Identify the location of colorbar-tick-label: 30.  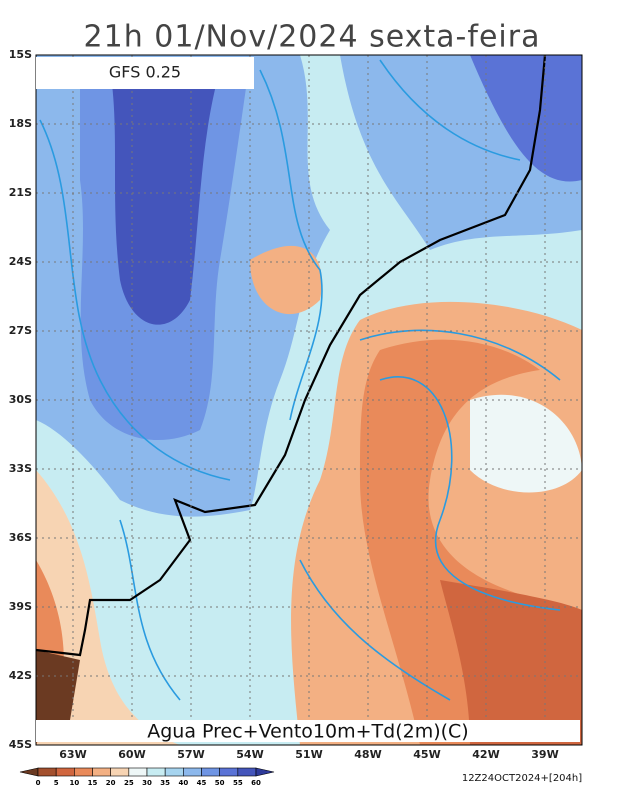
(147, 783).